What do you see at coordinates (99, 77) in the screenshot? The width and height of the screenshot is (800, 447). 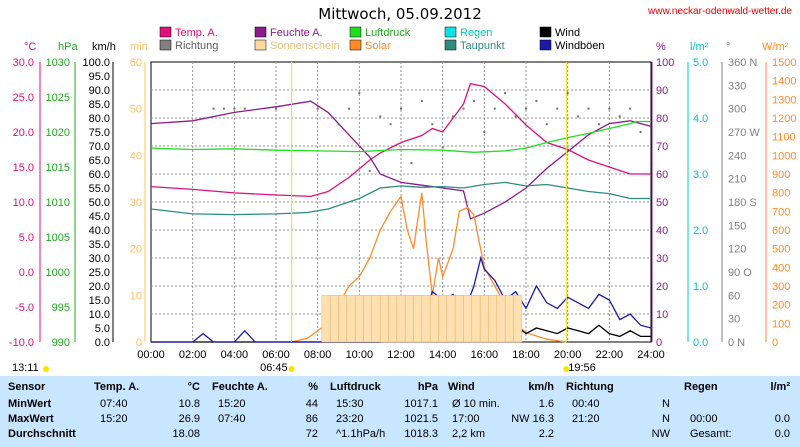 I see `wind-tick-label: 95.0` at bounding box center [99, 77].